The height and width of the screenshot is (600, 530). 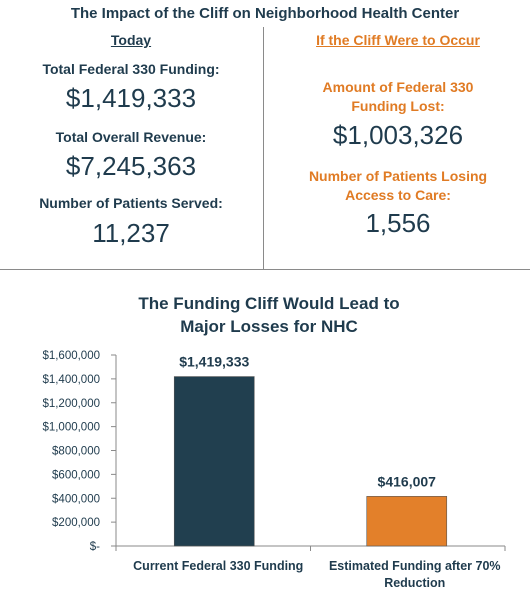 I want to click on cliff-heading: If the Cliff Were to Occur, so click(x=398, y=40).